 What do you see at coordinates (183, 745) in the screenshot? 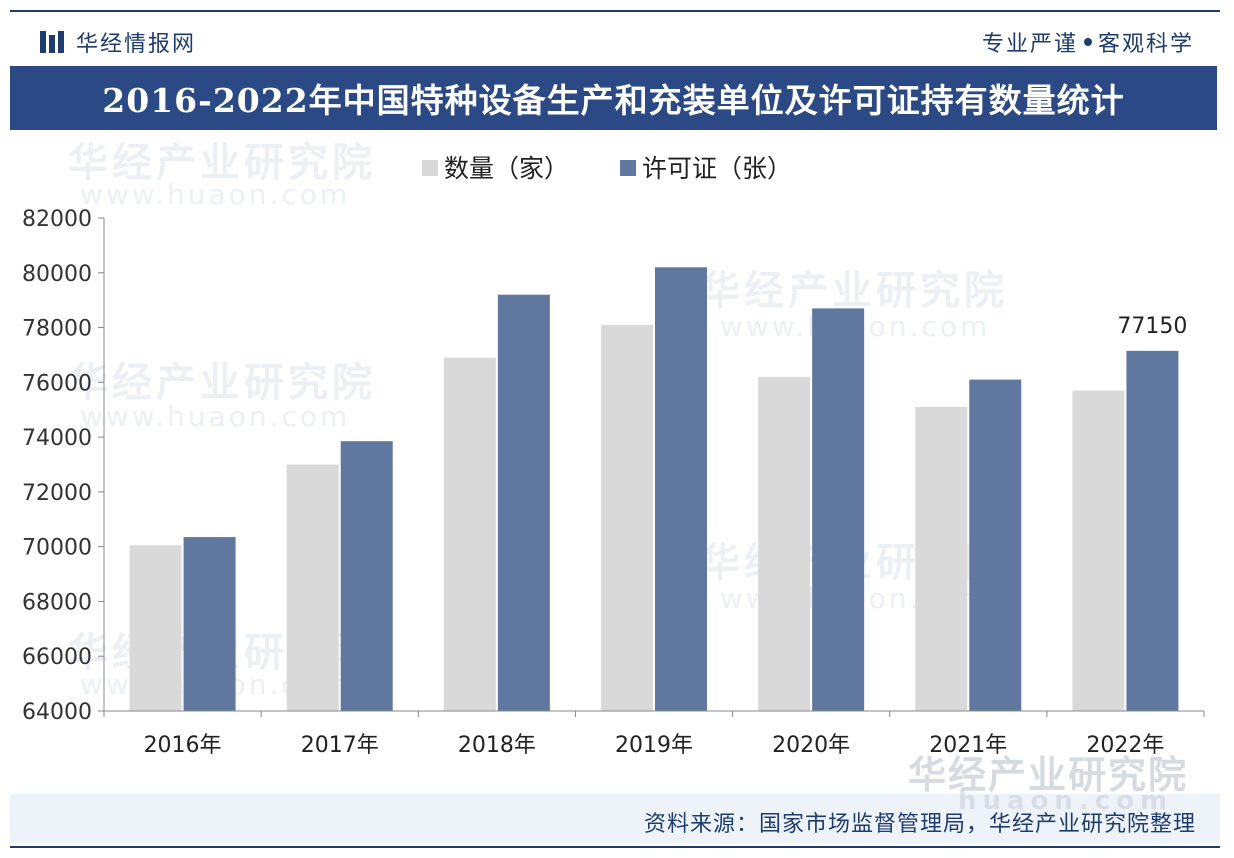
I see `x-tick-label: 2016年` at bounding box center [183, 745].